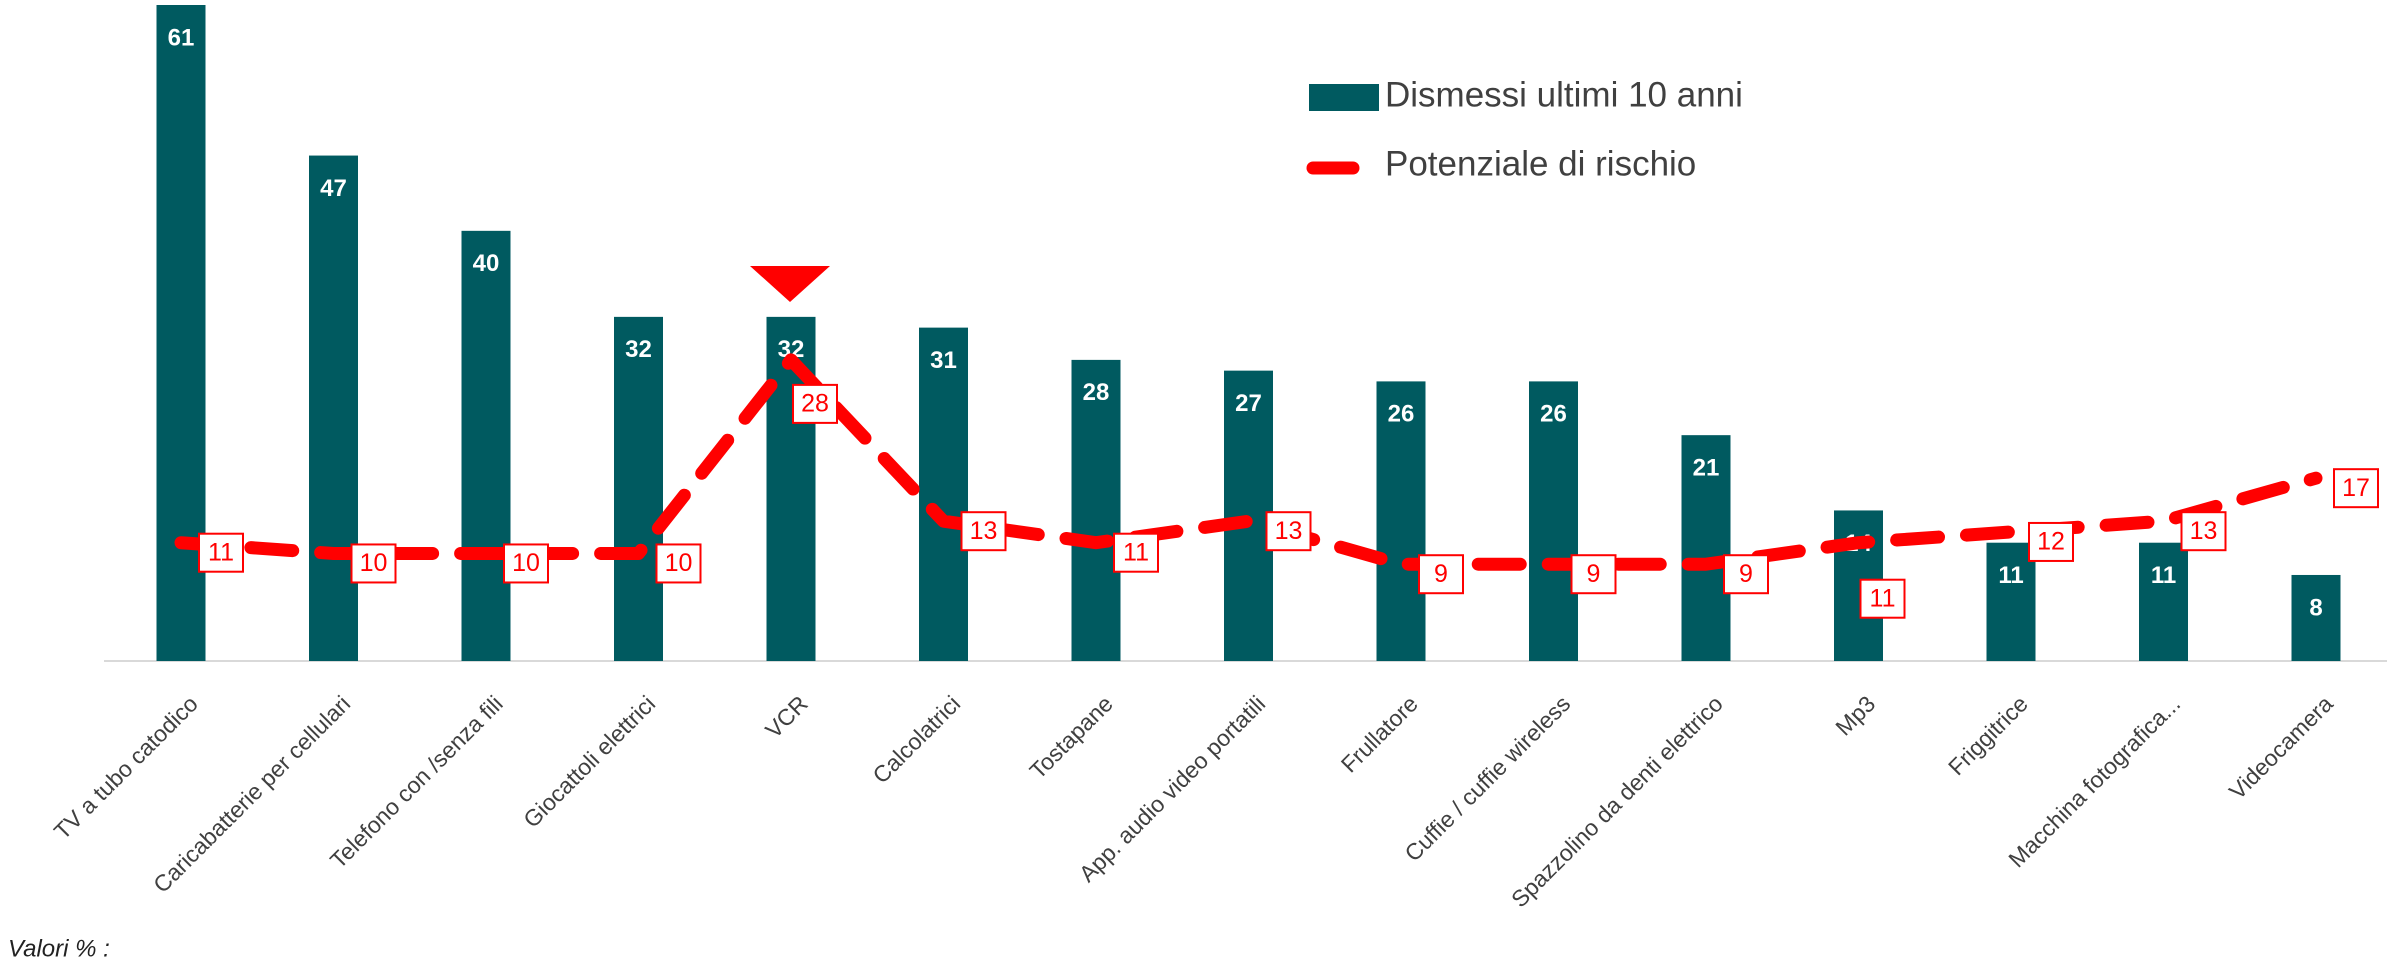 The height and width of the screenshot is (959, 2387). What do you see at coordinates (589, 761) in the screenshot?
I see `x-tick-label: Giocattoli elettrici` at bounding box center [589, 761].